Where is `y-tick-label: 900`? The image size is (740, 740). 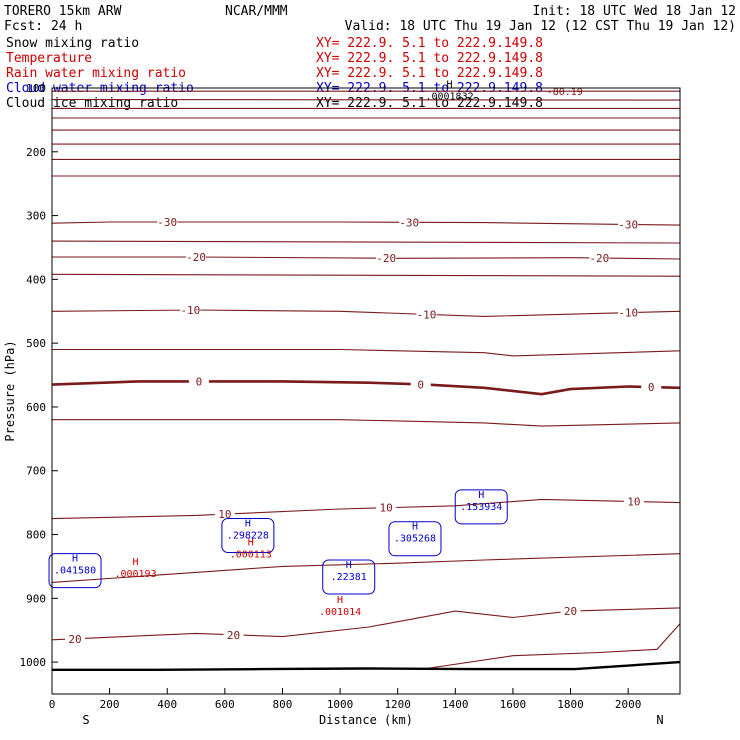
y-tick-label: 900 is located at coordinates (36, 598).